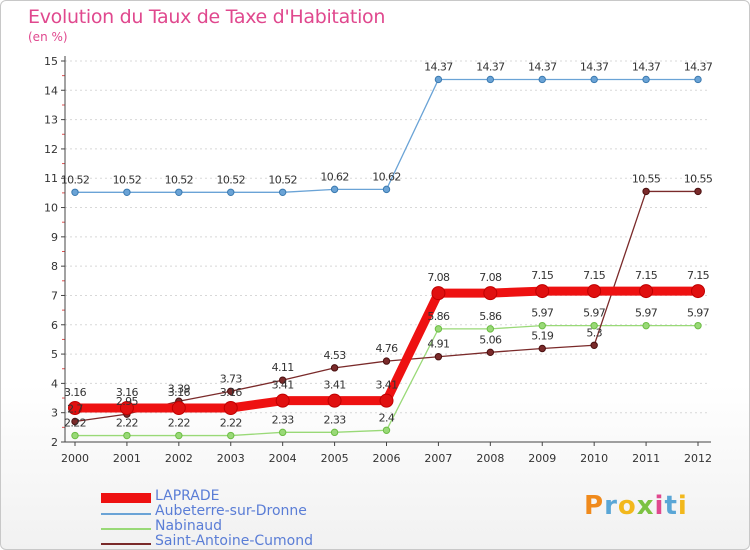 Image resolution: width=750 pixels, height=550 pixels. Describe the element at coordinates (542, 336) in the screenshot. I see `data-label: 5.19` at that location.